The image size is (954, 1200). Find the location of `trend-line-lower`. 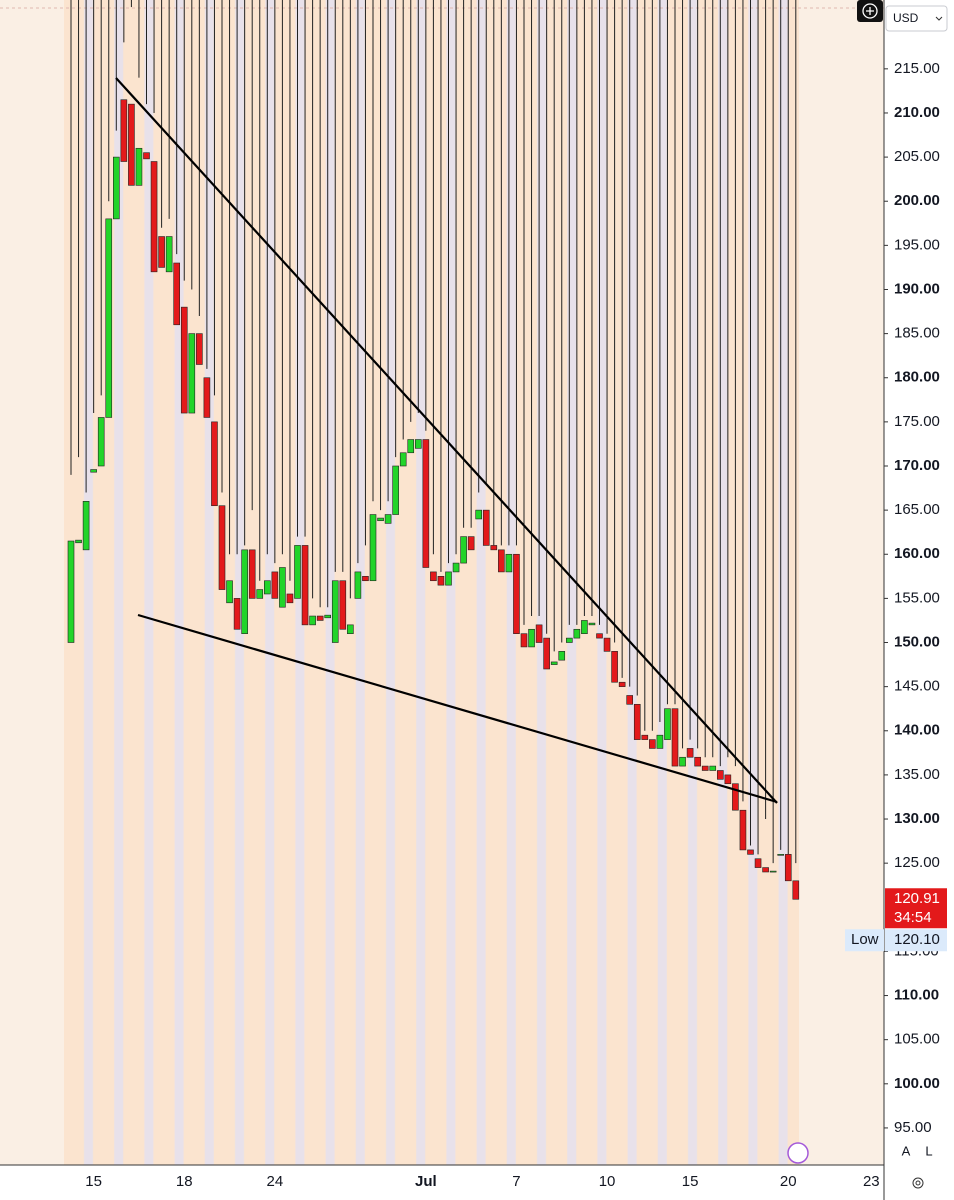

trend-line-lower is located at coordinates (457, 708).